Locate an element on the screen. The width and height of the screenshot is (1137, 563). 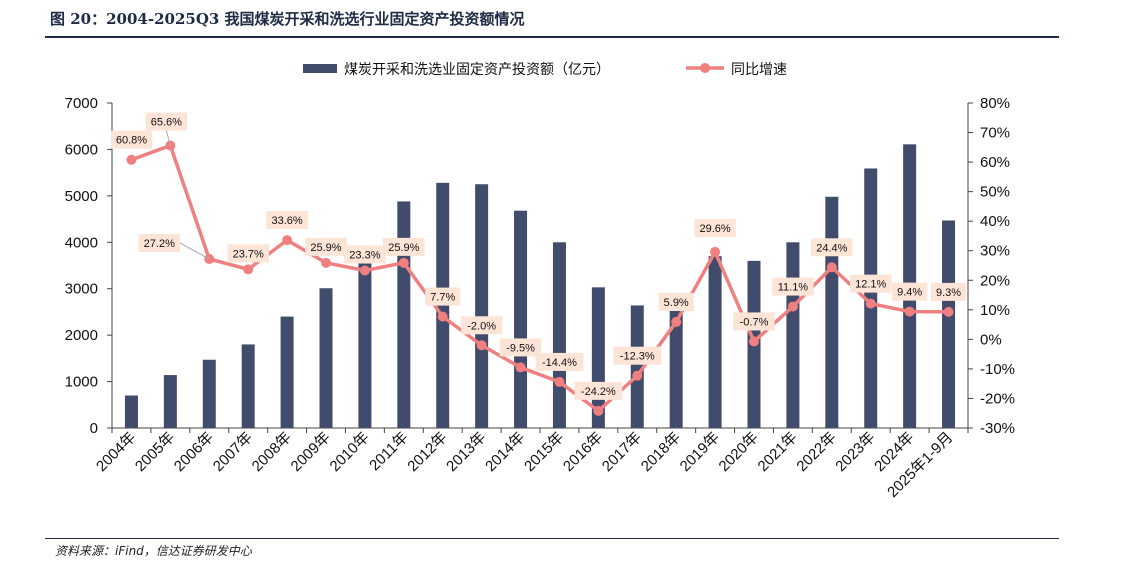
data-label: 12.1% is located at coordinates (870, 285).